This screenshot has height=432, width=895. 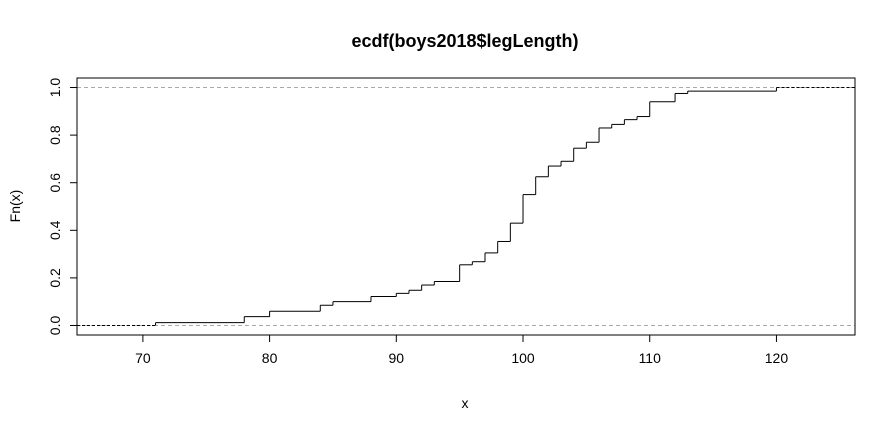 I want to click on y-tick-label: 0.4, so click(x=55, y=230).